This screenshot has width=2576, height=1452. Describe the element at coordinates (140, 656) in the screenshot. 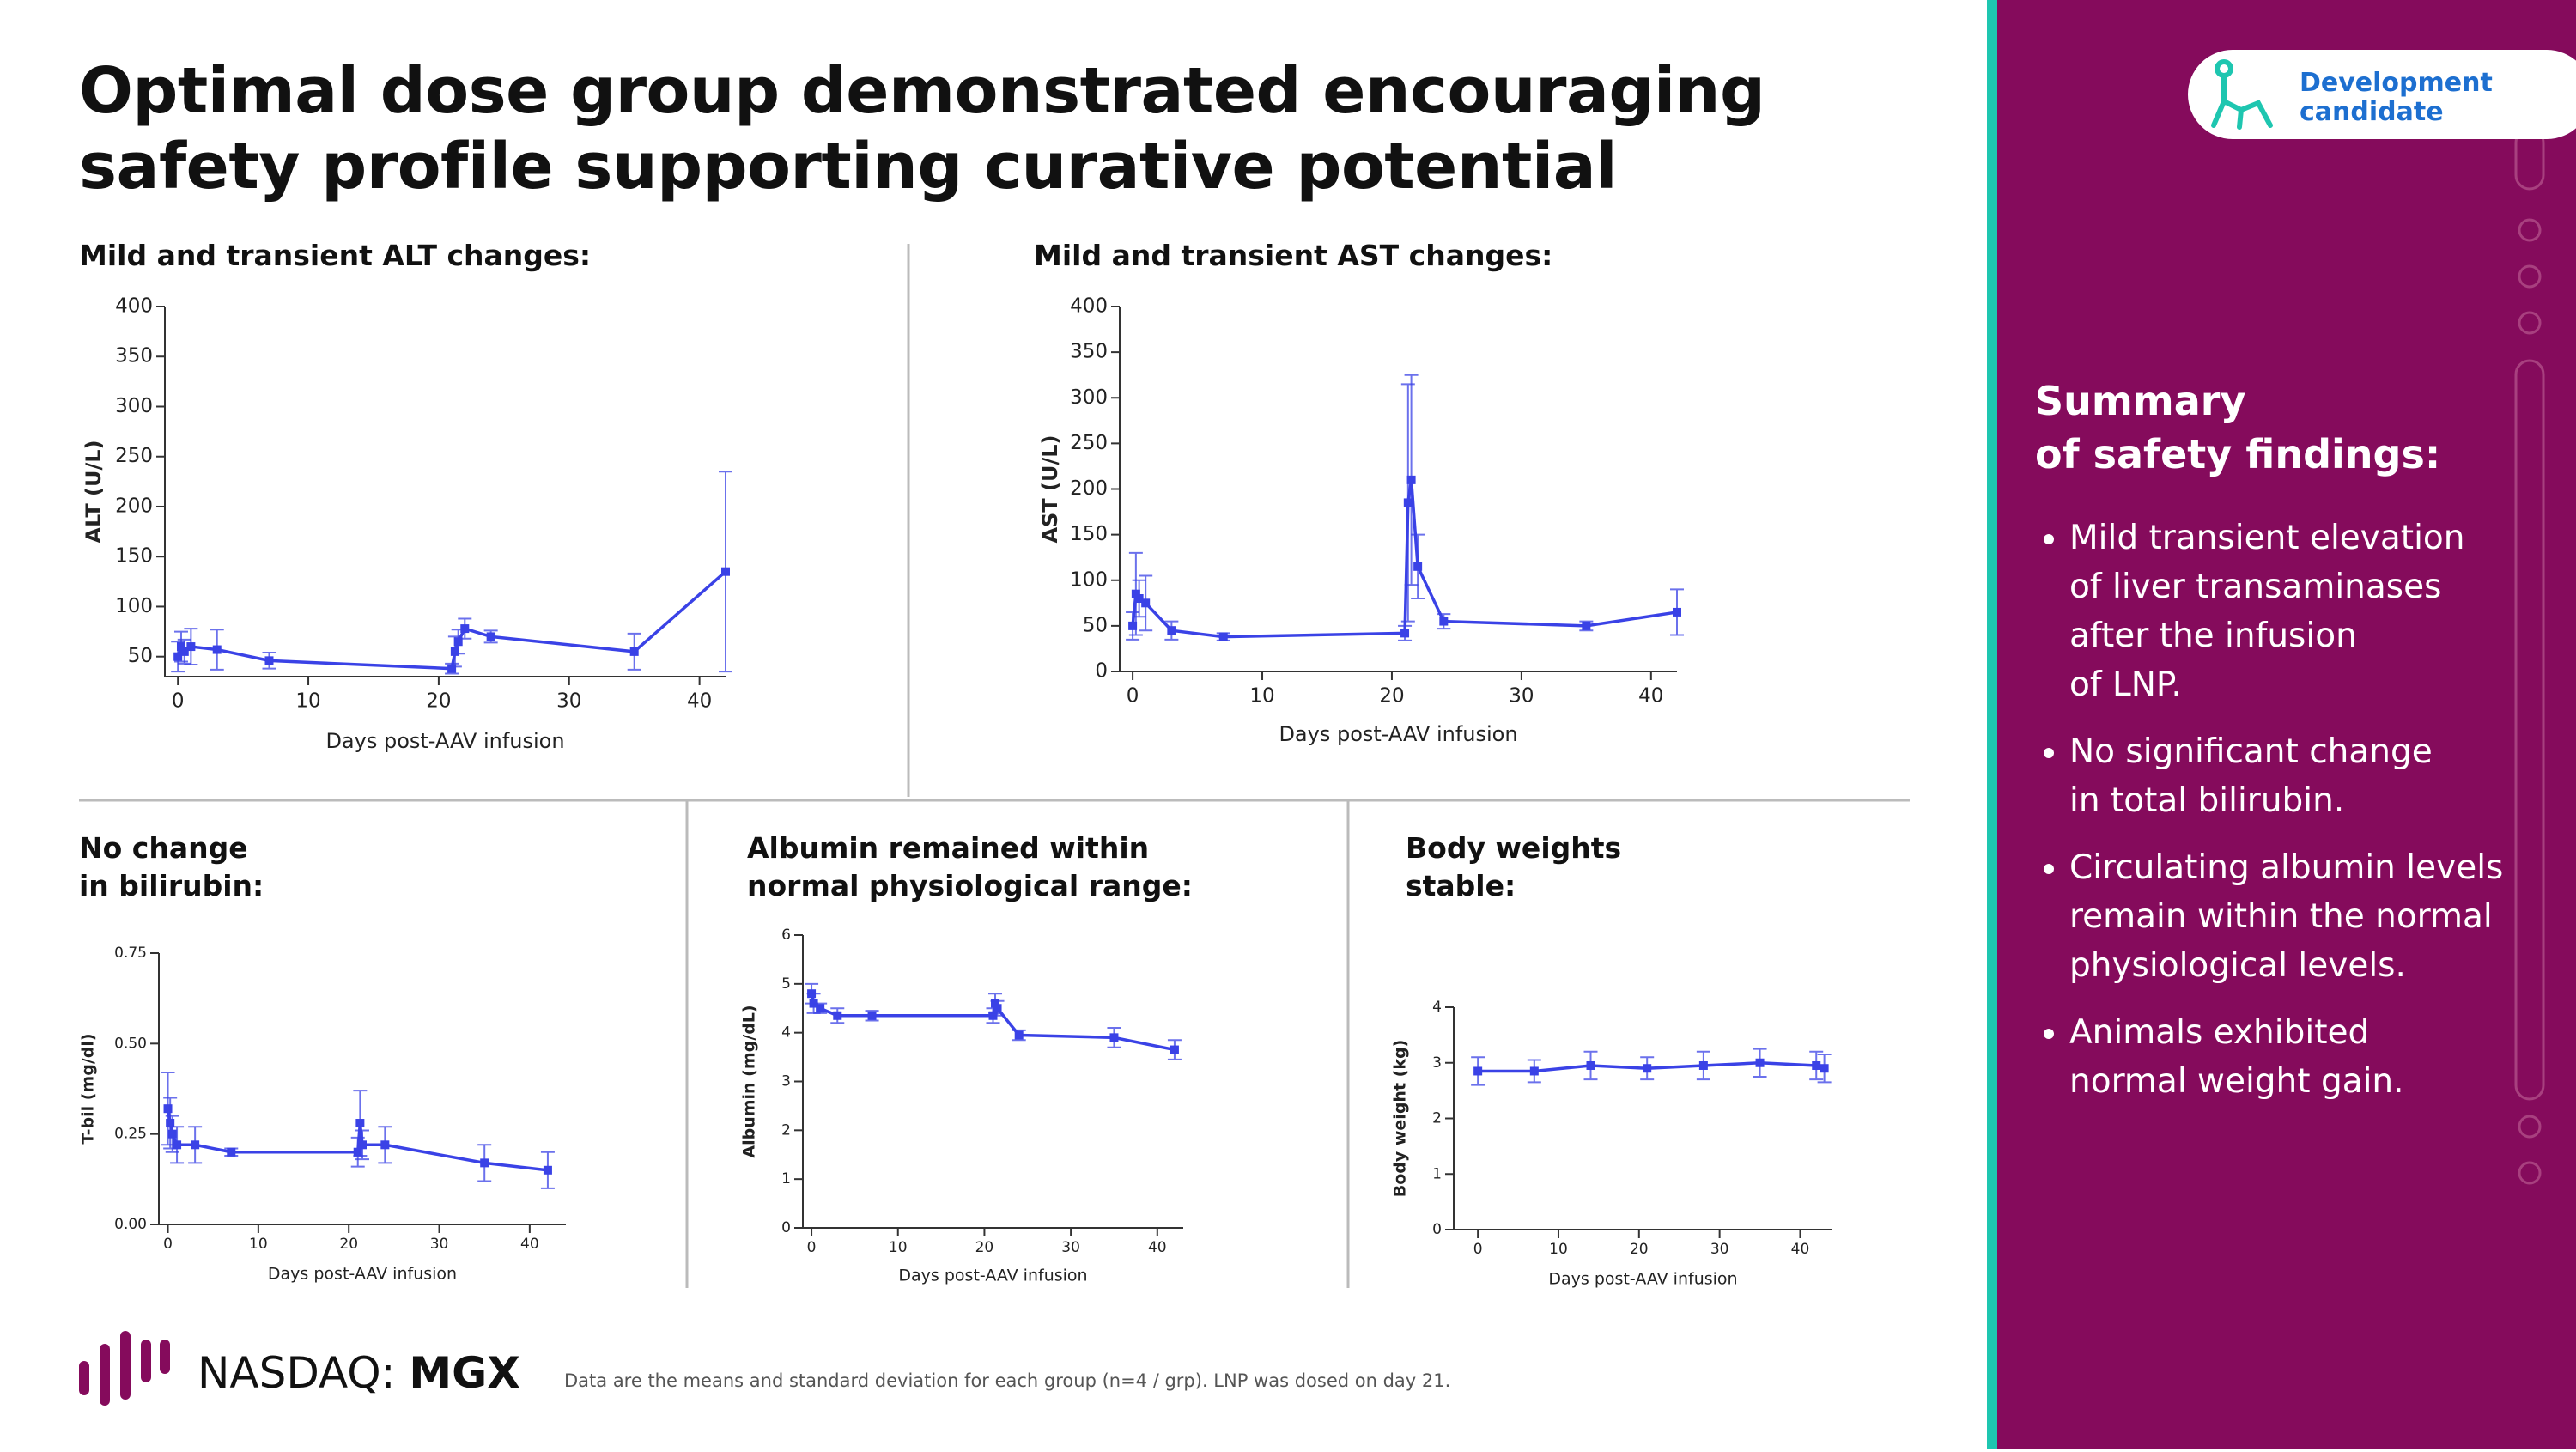

I see `y-tick-label: 50` at that location.